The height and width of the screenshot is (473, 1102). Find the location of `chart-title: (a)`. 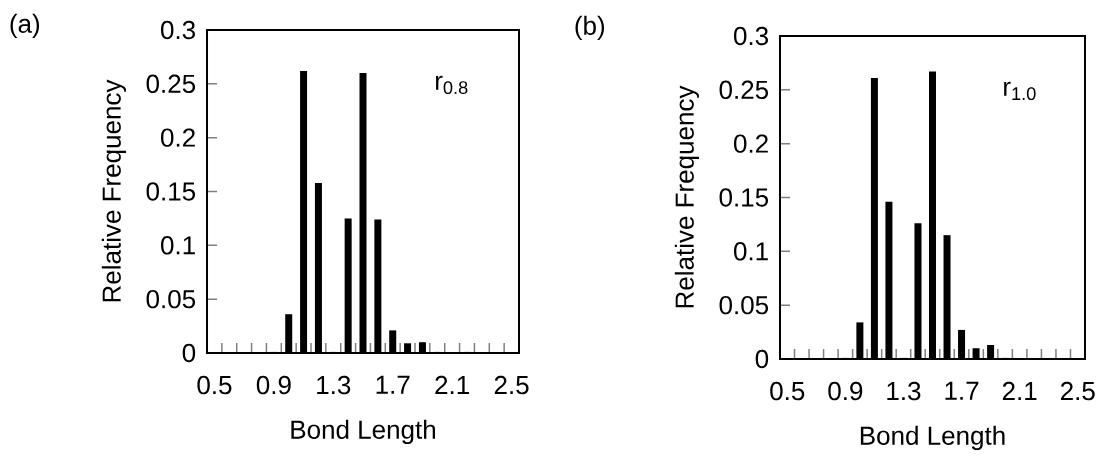

chart-title: (a) is located at coordinates (25, 26).